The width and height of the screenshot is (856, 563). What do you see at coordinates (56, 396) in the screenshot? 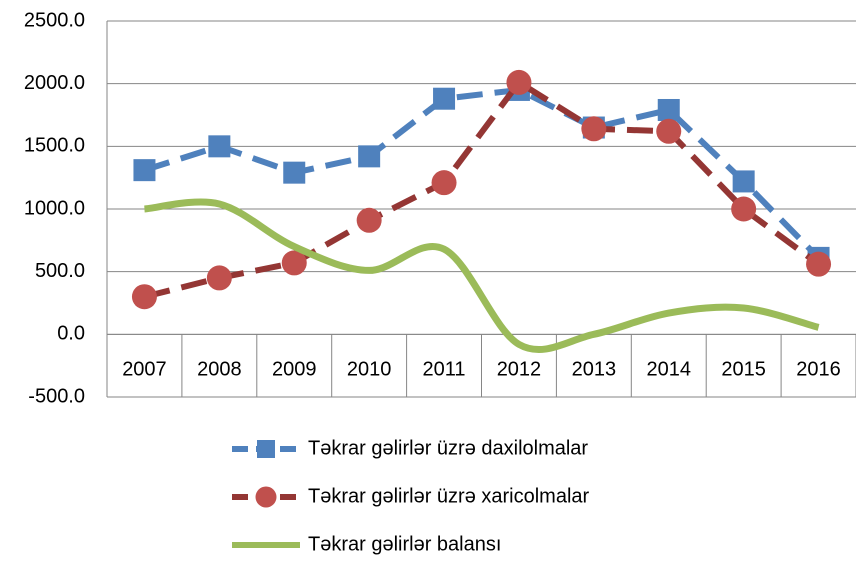
I see `y-tick-label: -500.0` at bounding box center [56, 396].